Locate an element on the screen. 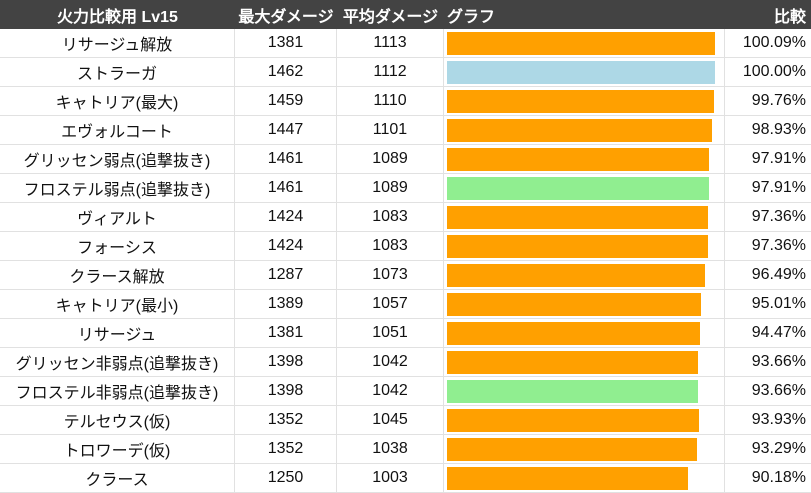 The height and width of the screenshot is (493, 811). cell-avg-damage: 1057 is located at coordinates (390, 304).